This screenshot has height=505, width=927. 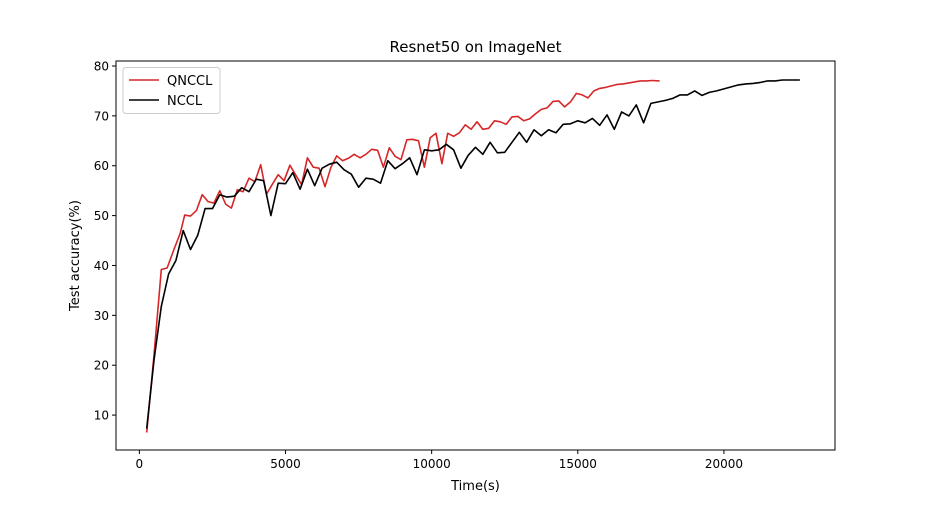 What do you see at coordinates (578, 464) in the screenshot?
I see `x-tick-label: 15000` at bounding box center [578, 464].